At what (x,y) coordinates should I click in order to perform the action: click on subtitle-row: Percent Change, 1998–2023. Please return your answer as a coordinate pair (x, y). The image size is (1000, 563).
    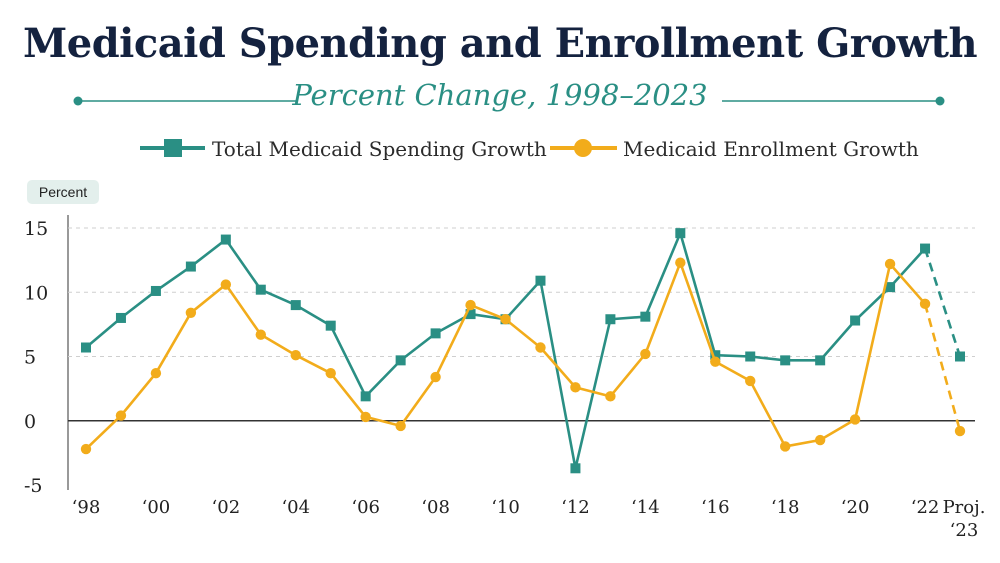
    Looking at the image, I should click on (500, 100).